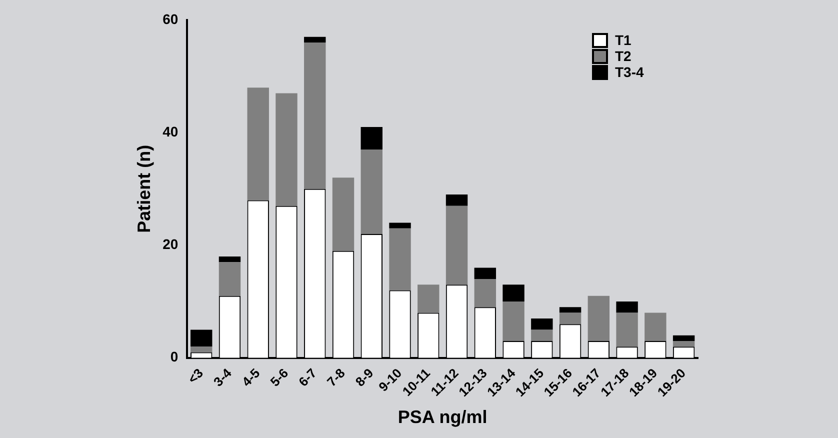 Image resolution: width=838 pixels, height=438 pixels. Describe the element at coordinates (144, 188) in the screenshot. I see `y-axis-title: Patient (n)` at that location.